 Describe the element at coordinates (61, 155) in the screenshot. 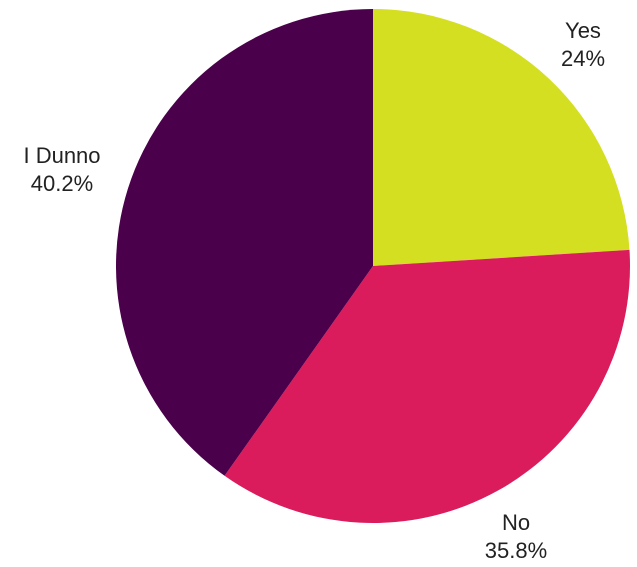

I see `slice-label-i-dunno: I Dunno` at that location.